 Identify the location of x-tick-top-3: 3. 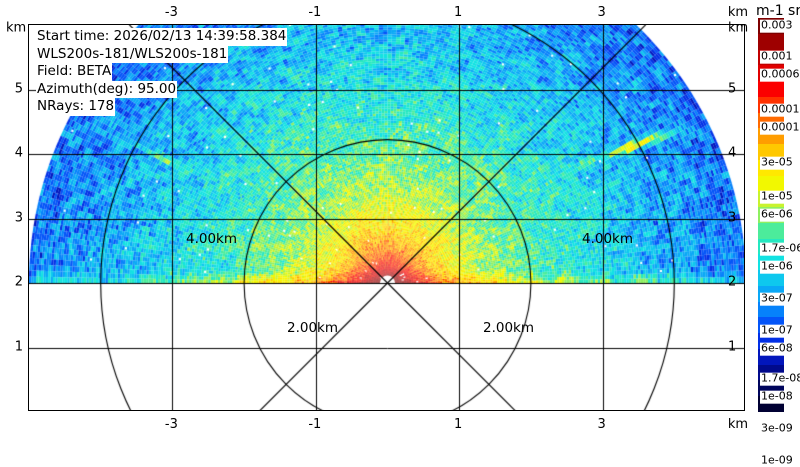
(601, 12).